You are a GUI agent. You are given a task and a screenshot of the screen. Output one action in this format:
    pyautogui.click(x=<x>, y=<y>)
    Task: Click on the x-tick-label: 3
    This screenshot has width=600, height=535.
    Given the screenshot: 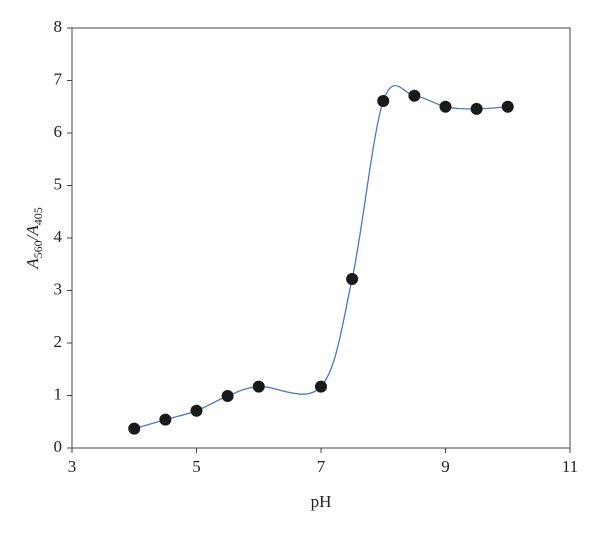 What is the action you would take?
    pyautogui.click(x=72, y=466)
    